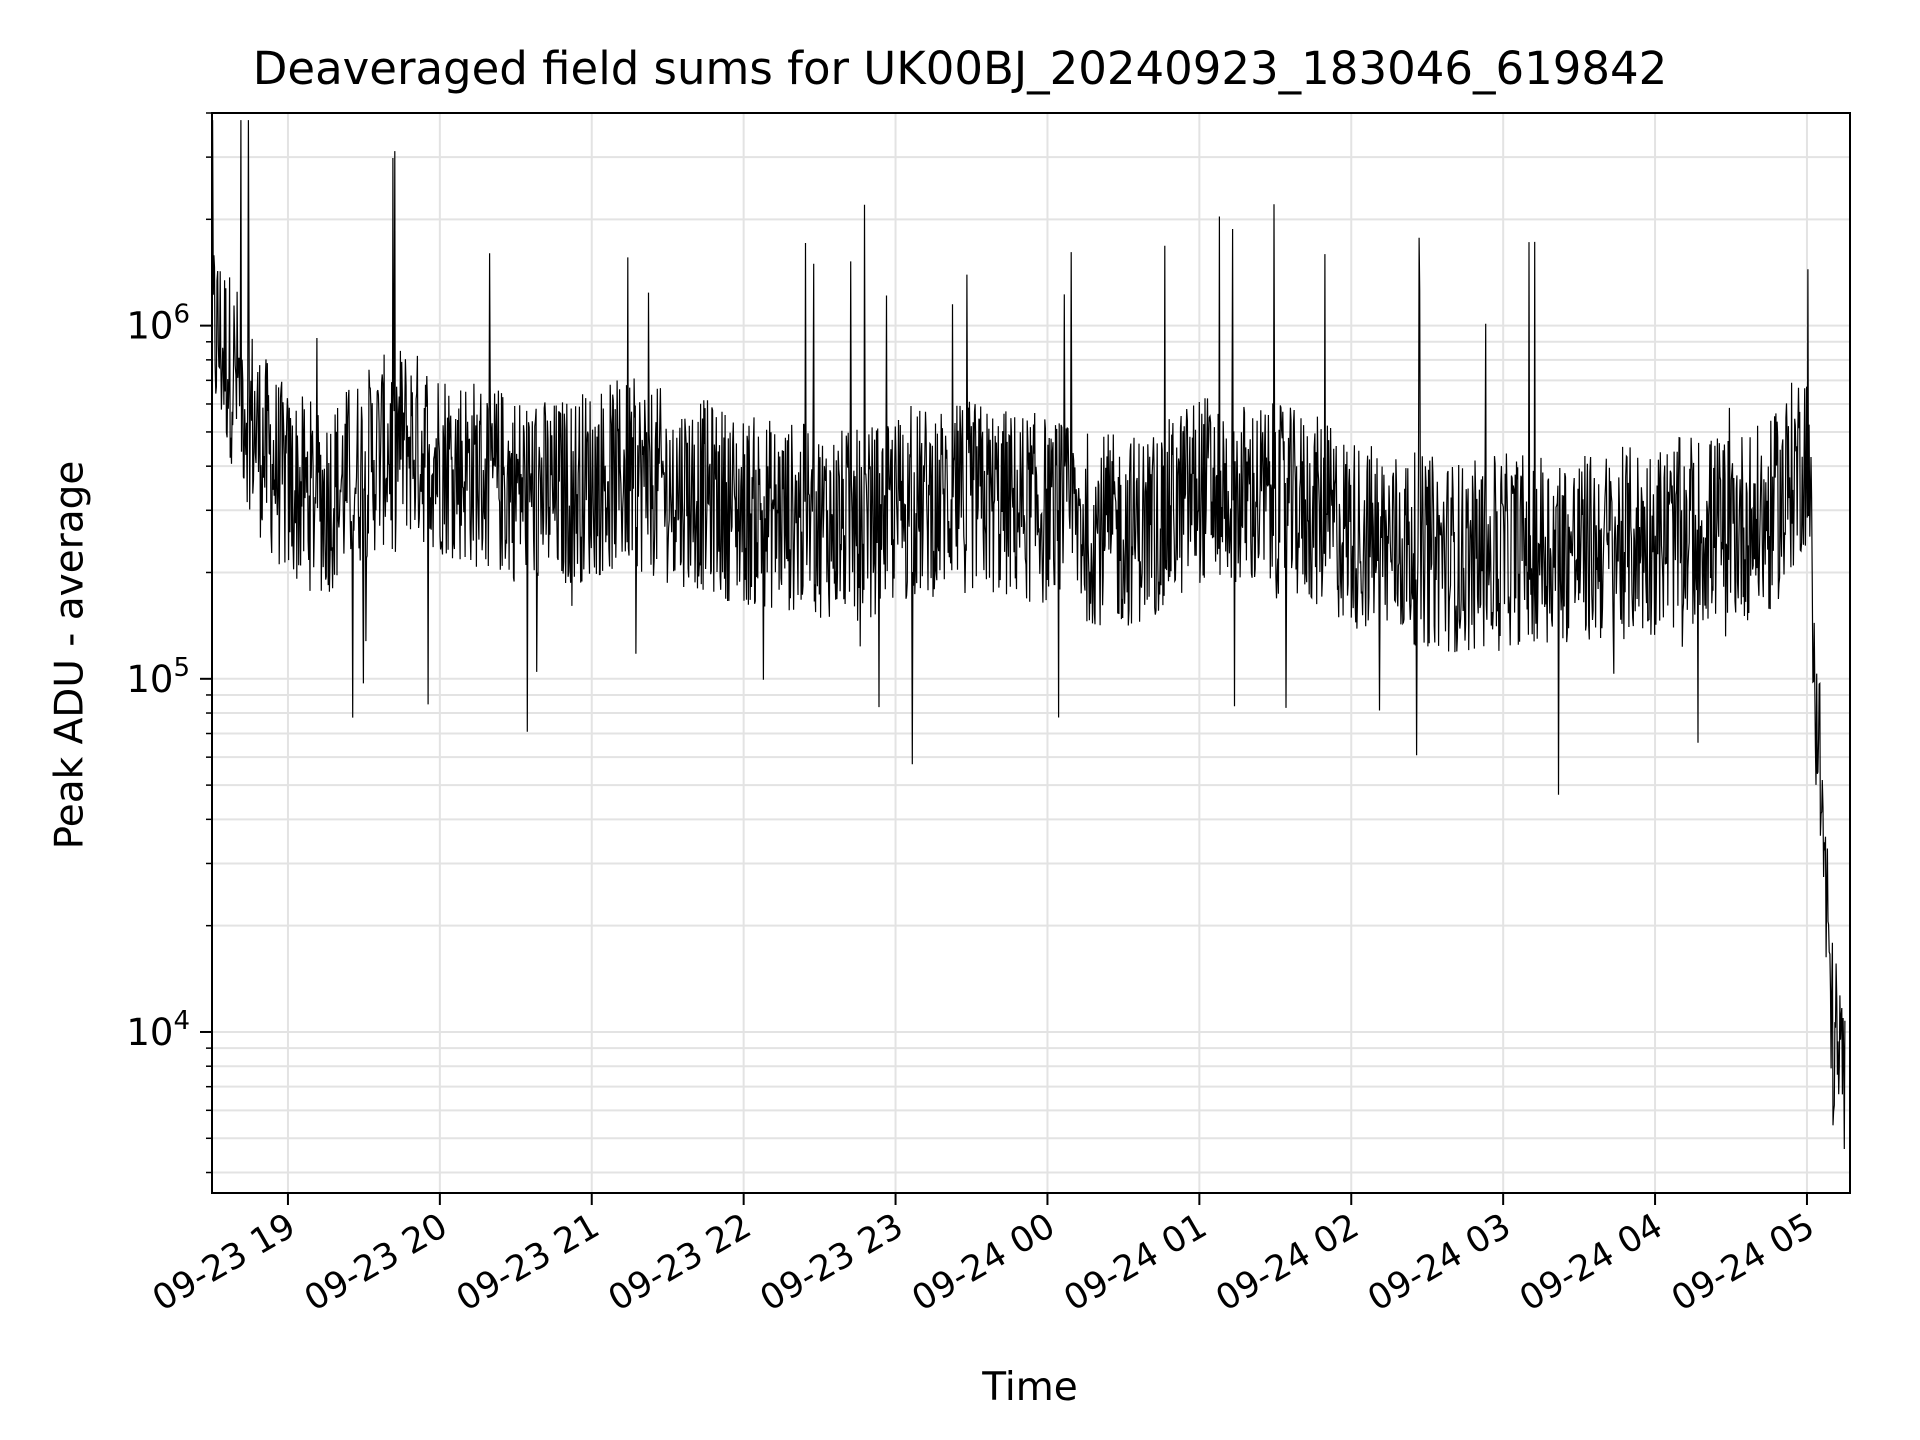 The image size is (1920, 1440). Describe the element at coordinates (70, 655) in the screenshot. I see `y-axis-label: Peak ADU - average` at that location.